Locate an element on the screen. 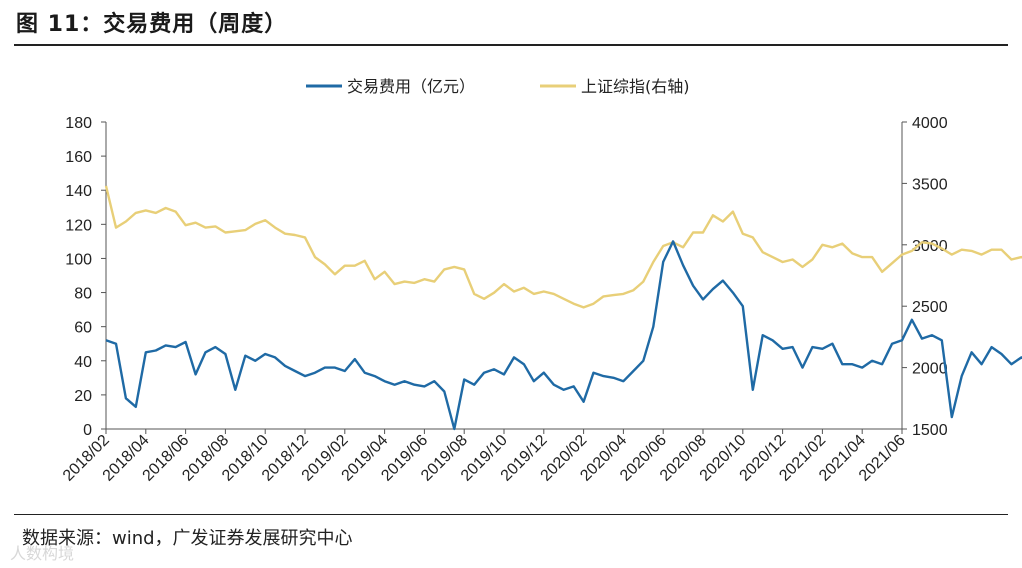 This screenshot has height=568, width=1022. source-rule is located at coordinates (511, 514).